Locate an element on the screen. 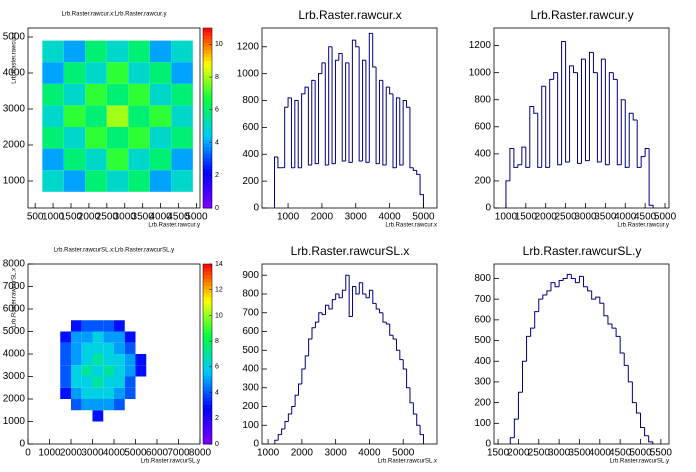 The width and height of the screenshot is (696, 472). chart-title: Lrb.Raster.rawcur.x is located at coordinates (349, 15).